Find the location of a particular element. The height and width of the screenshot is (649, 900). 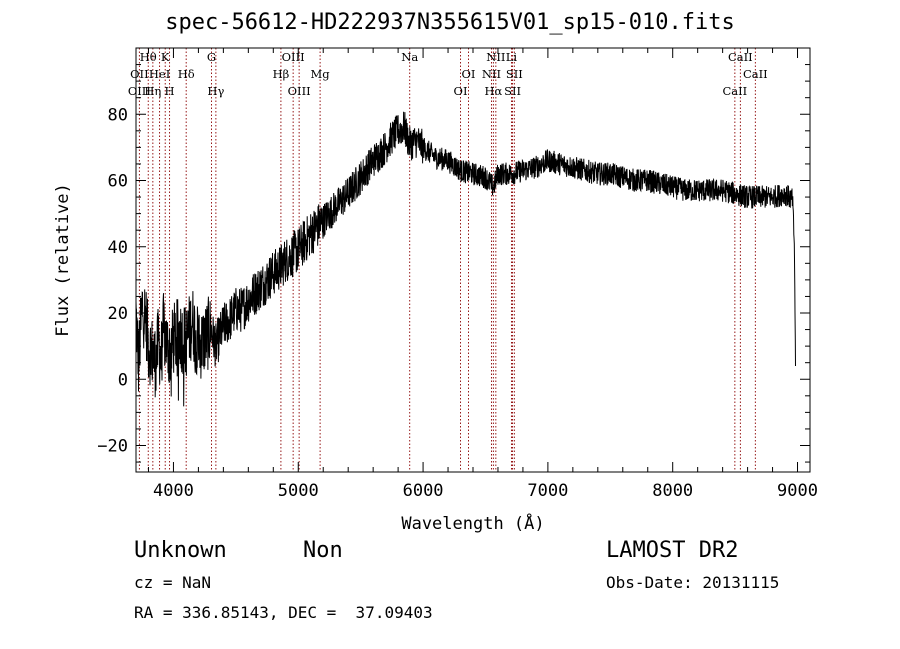

spectral-line-label: Li is located at coordinates (512, 57).